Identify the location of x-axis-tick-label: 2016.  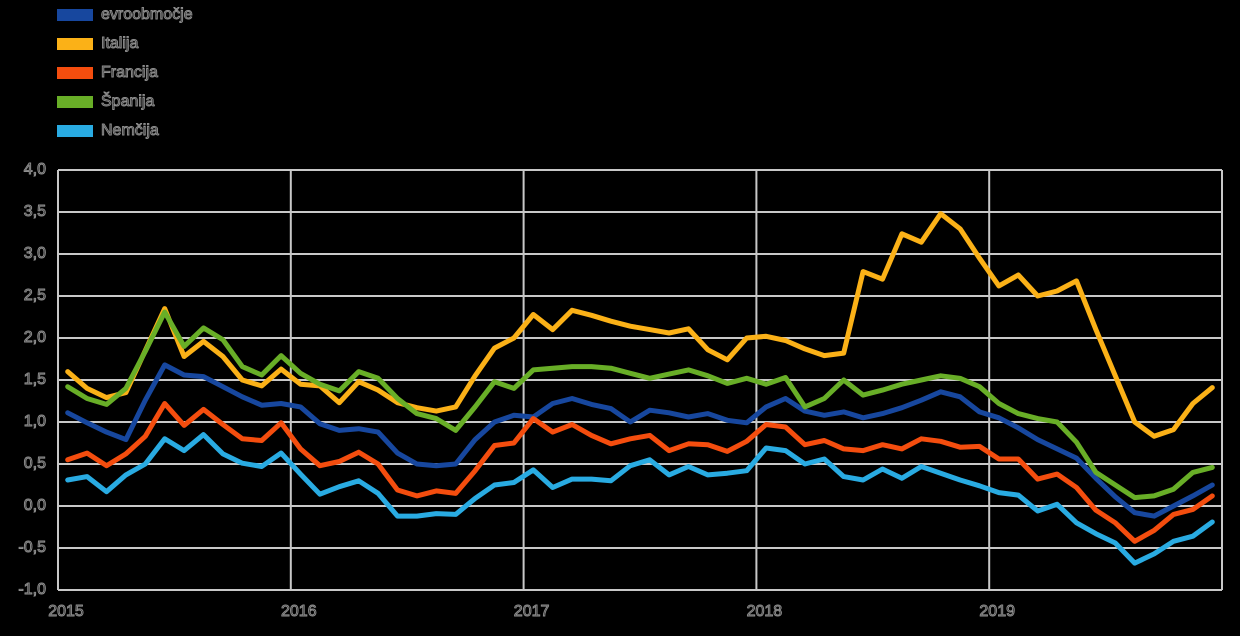
(299, 612).